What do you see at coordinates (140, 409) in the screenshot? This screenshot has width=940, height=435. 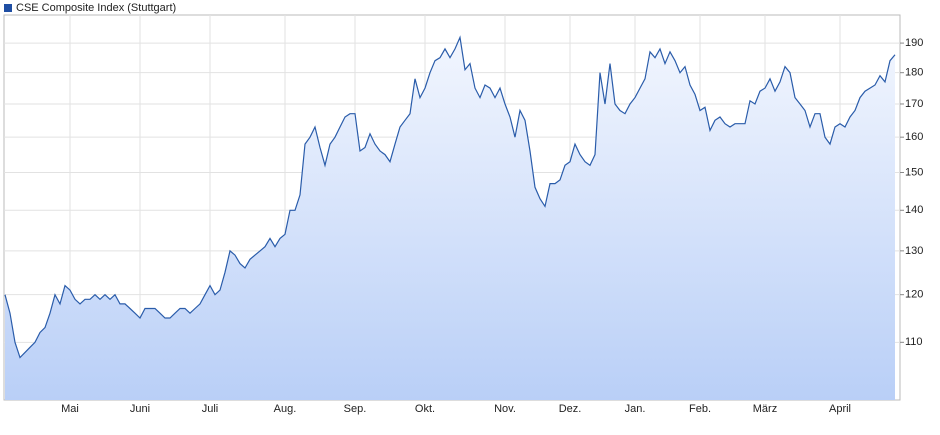 I see `x-tick-label: Juni` at bounding box center [140, 409].